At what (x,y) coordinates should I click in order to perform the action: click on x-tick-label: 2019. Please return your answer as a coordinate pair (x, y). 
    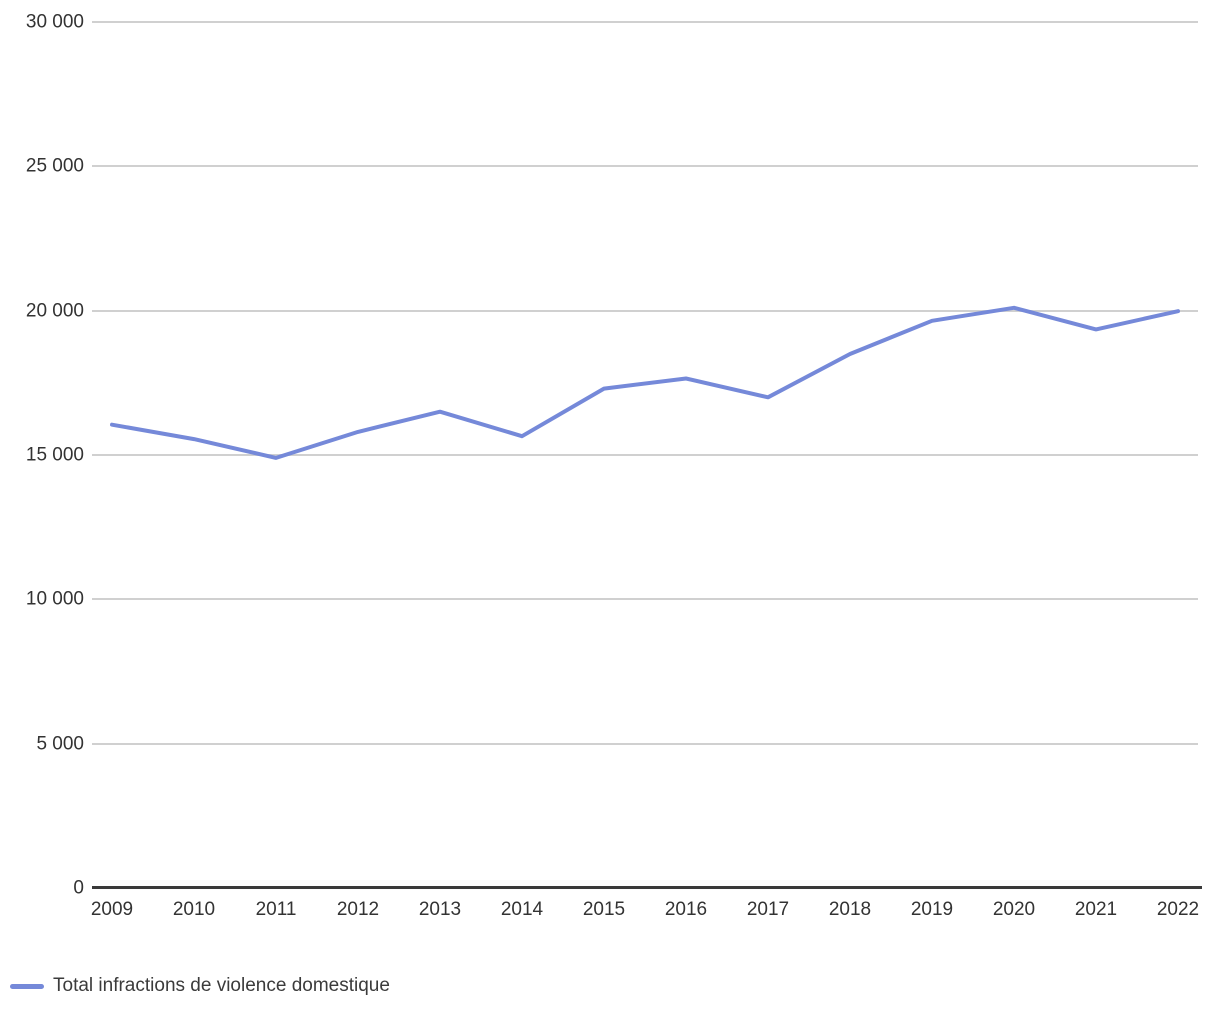
    Looking at the image, I should click on (932, 909).